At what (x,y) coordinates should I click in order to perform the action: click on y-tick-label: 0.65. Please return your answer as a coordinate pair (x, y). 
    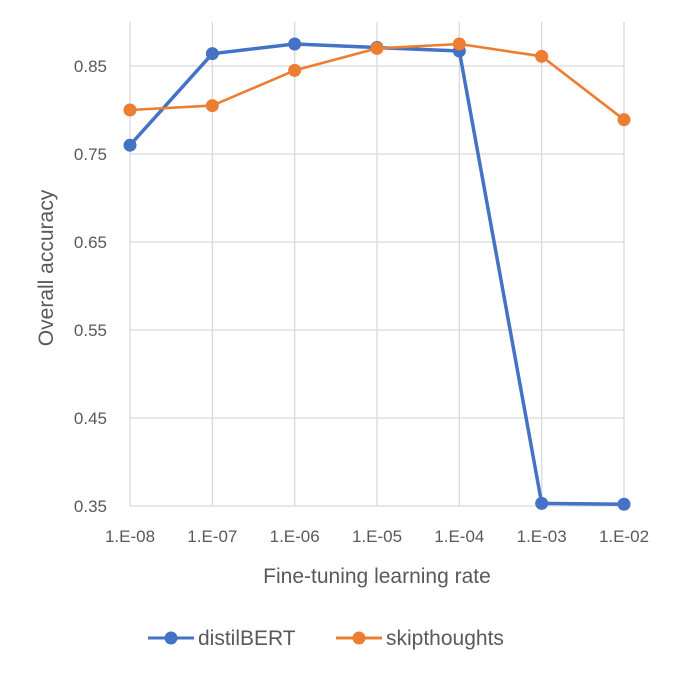
    Looking at the image, I should click on (90, 242).